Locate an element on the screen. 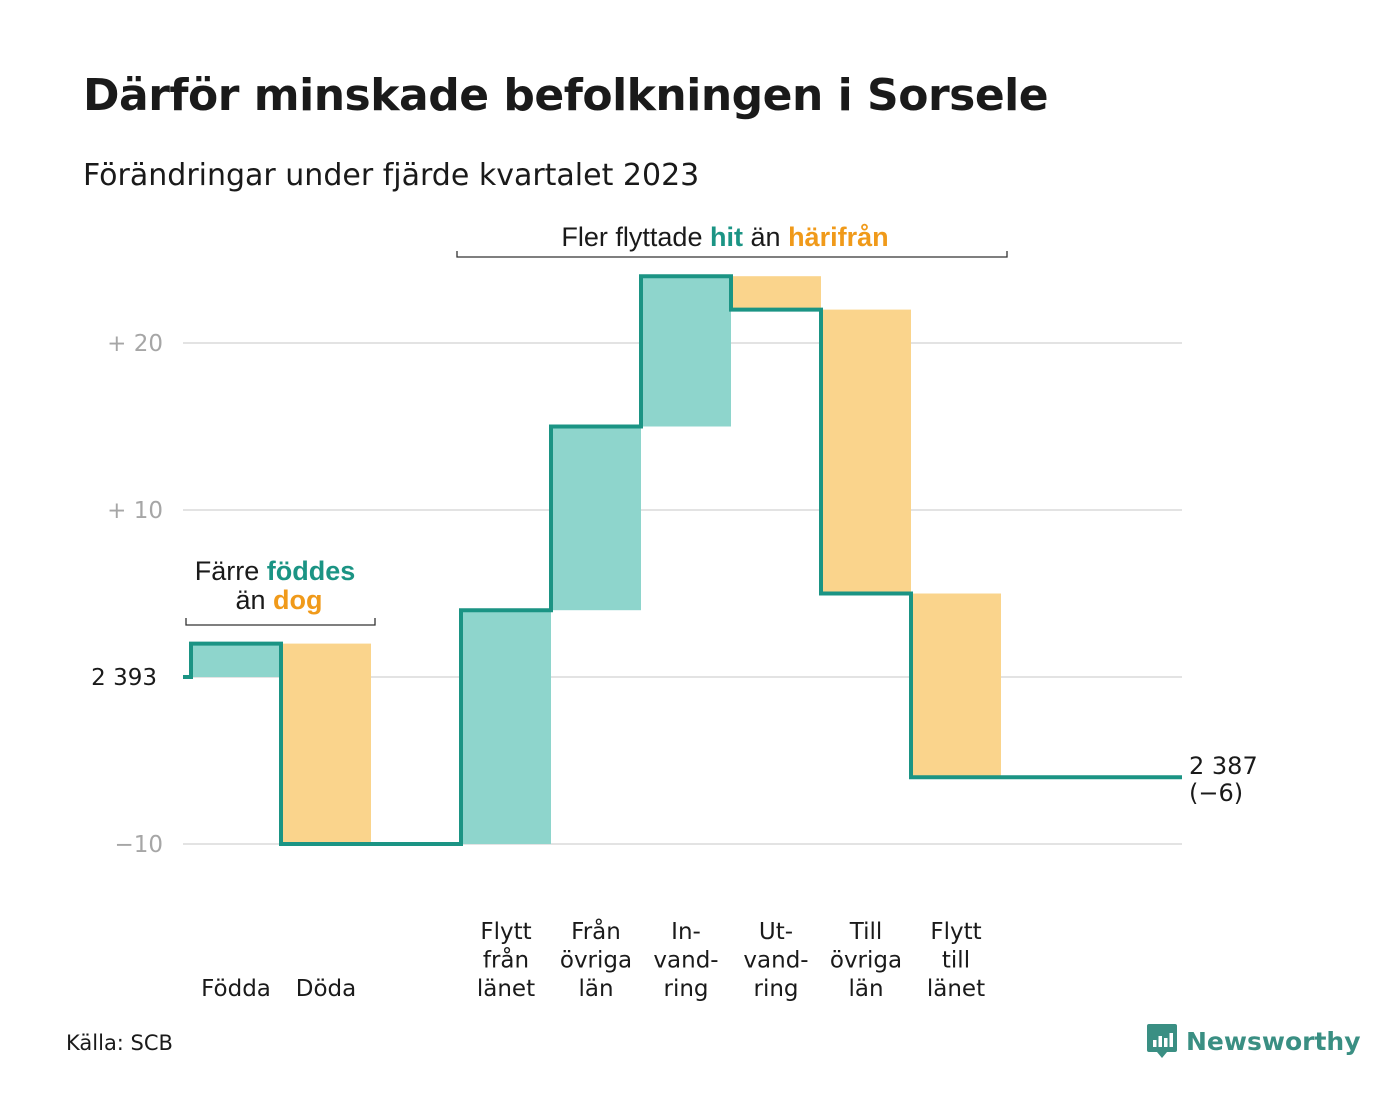 The height and width of the screenshot is (1120, 1400). births-bracket is located at coordinates (280, 622).